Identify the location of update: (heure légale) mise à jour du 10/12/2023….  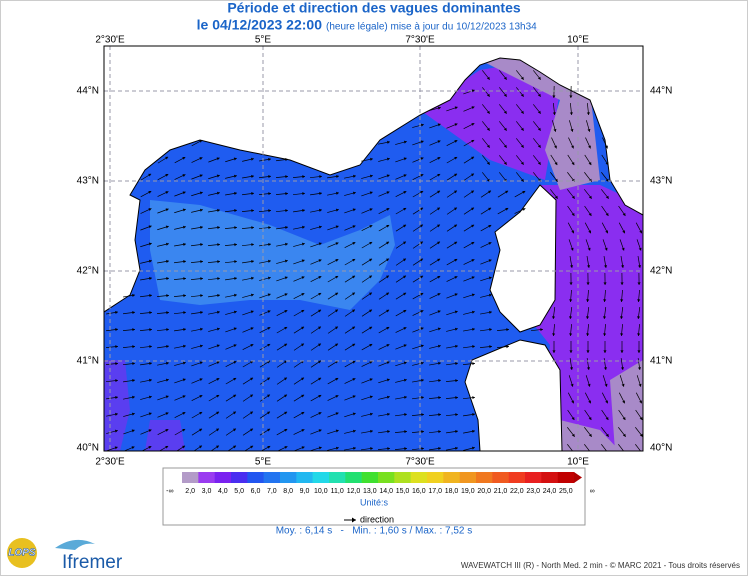
(431, 27).